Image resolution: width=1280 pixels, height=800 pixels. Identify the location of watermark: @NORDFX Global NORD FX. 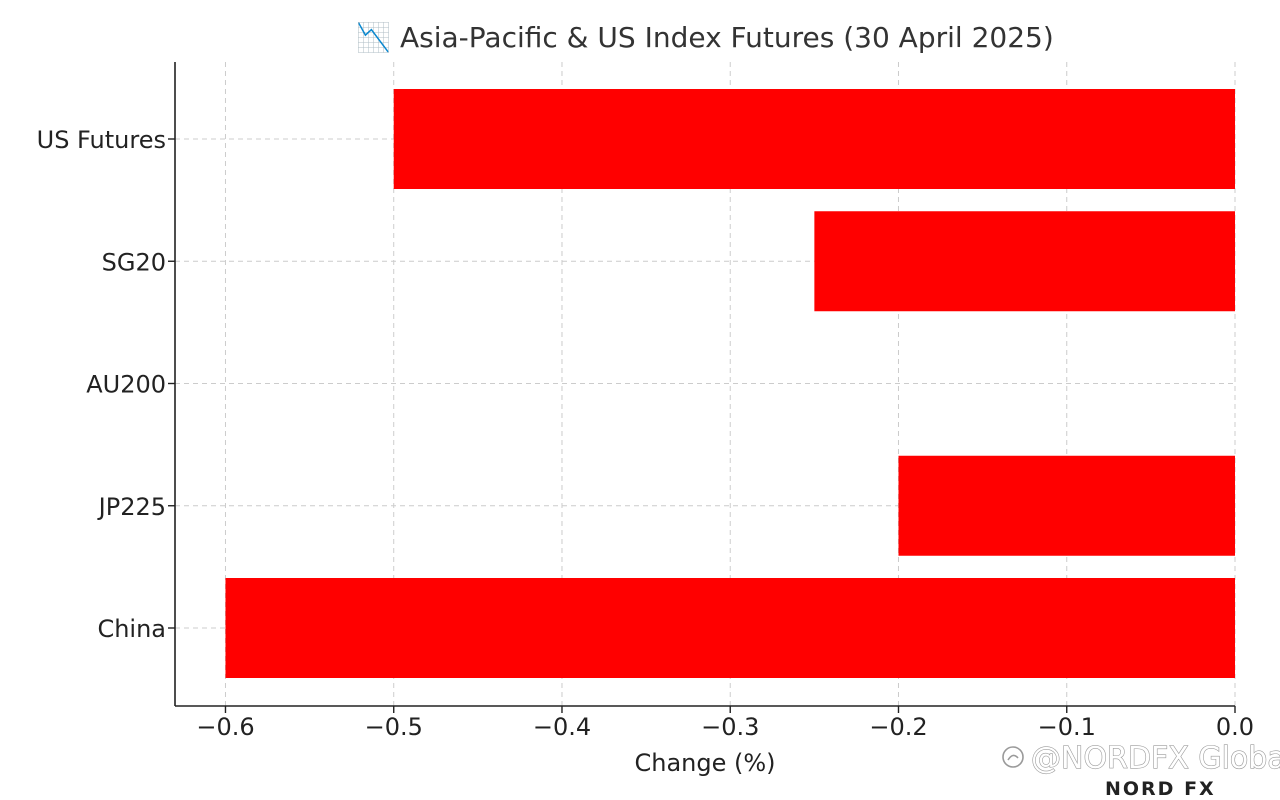
(1141, 770).